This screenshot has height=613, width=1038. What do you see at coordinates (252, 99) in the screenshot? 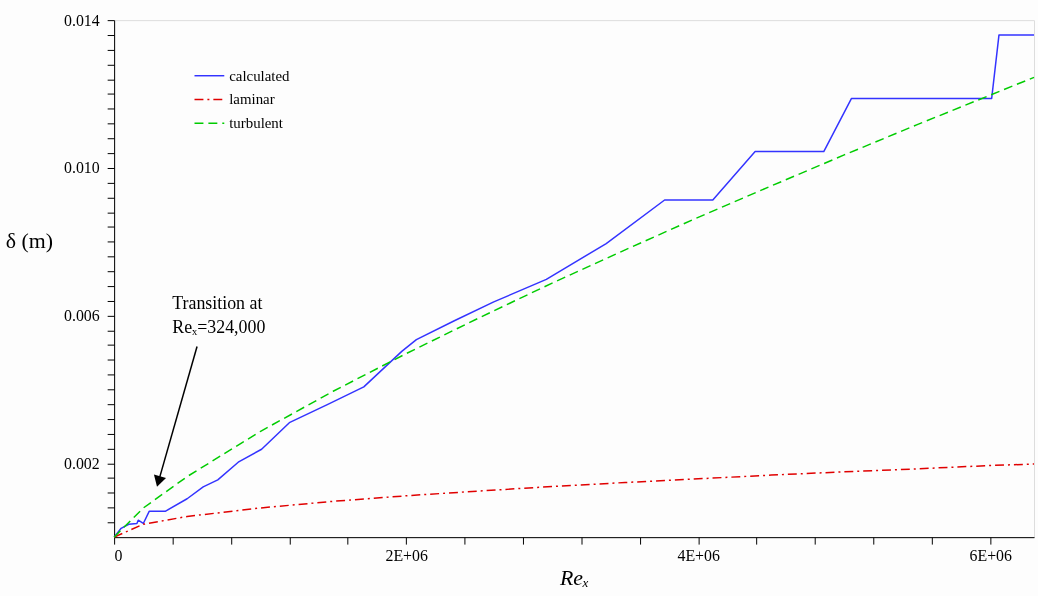
I see `legend-label: laminar` at bounding box center [252, 99].